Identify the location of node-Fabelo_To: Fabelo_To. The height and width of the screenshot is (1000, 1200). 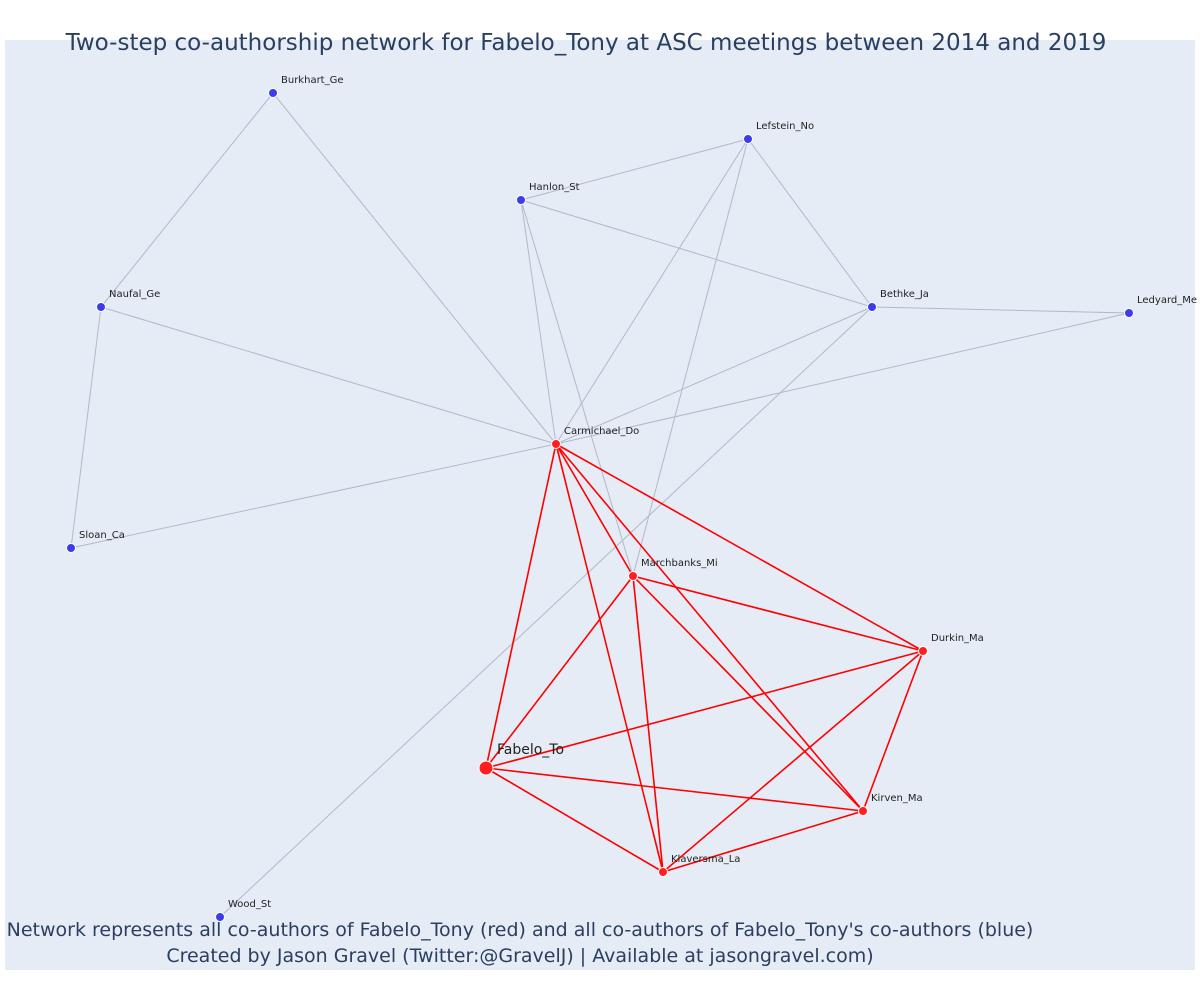
(521, 759).